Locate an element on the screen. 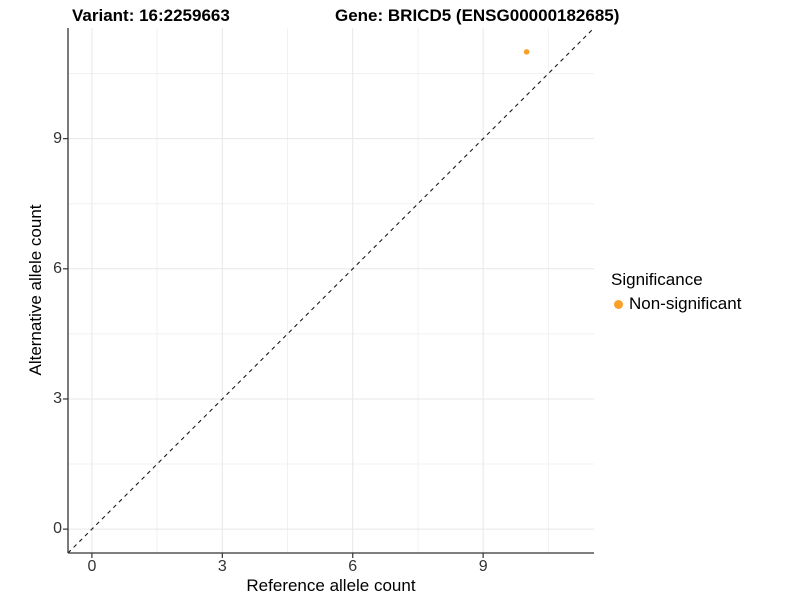 Image resolution: width=800 pixels, height=600 pixels. y-tick-label: 6 is located at coordinates (57, 268).